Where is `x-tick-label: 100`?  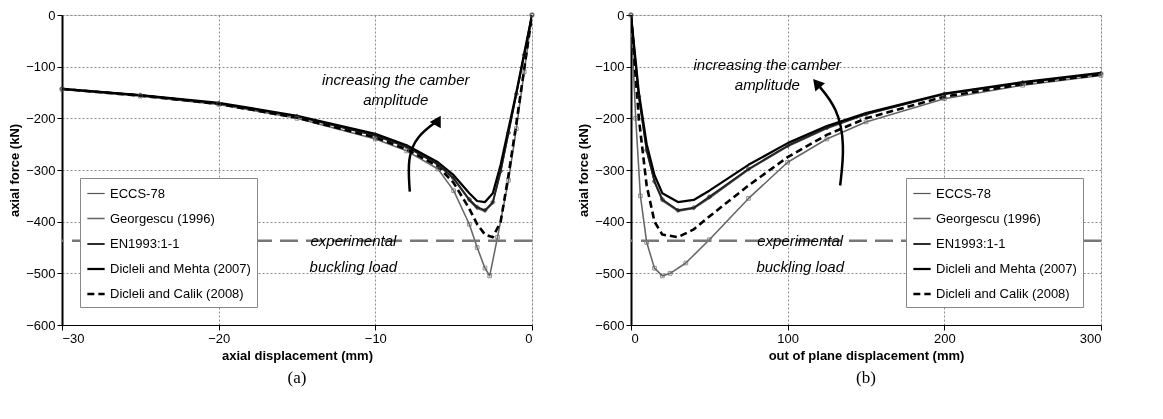
x-tick-label: 100 is located at coordinates (788, 338).